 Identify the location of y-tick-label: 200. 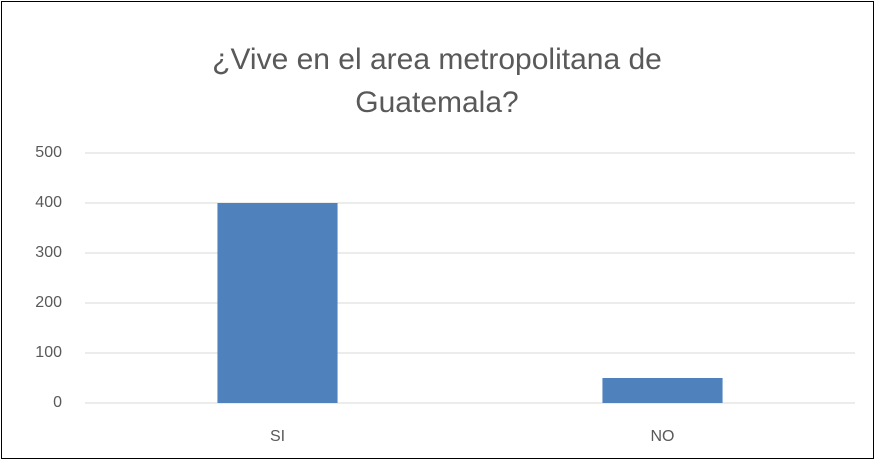
(48, 302).